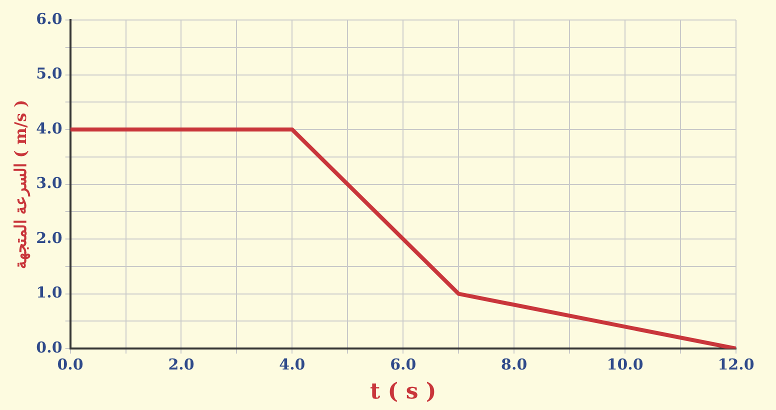 The height and width of the screenshot is (410, 776). I want to click on y-axis-title: السرعة المتجهة ( m/s ), so click(20, 184).